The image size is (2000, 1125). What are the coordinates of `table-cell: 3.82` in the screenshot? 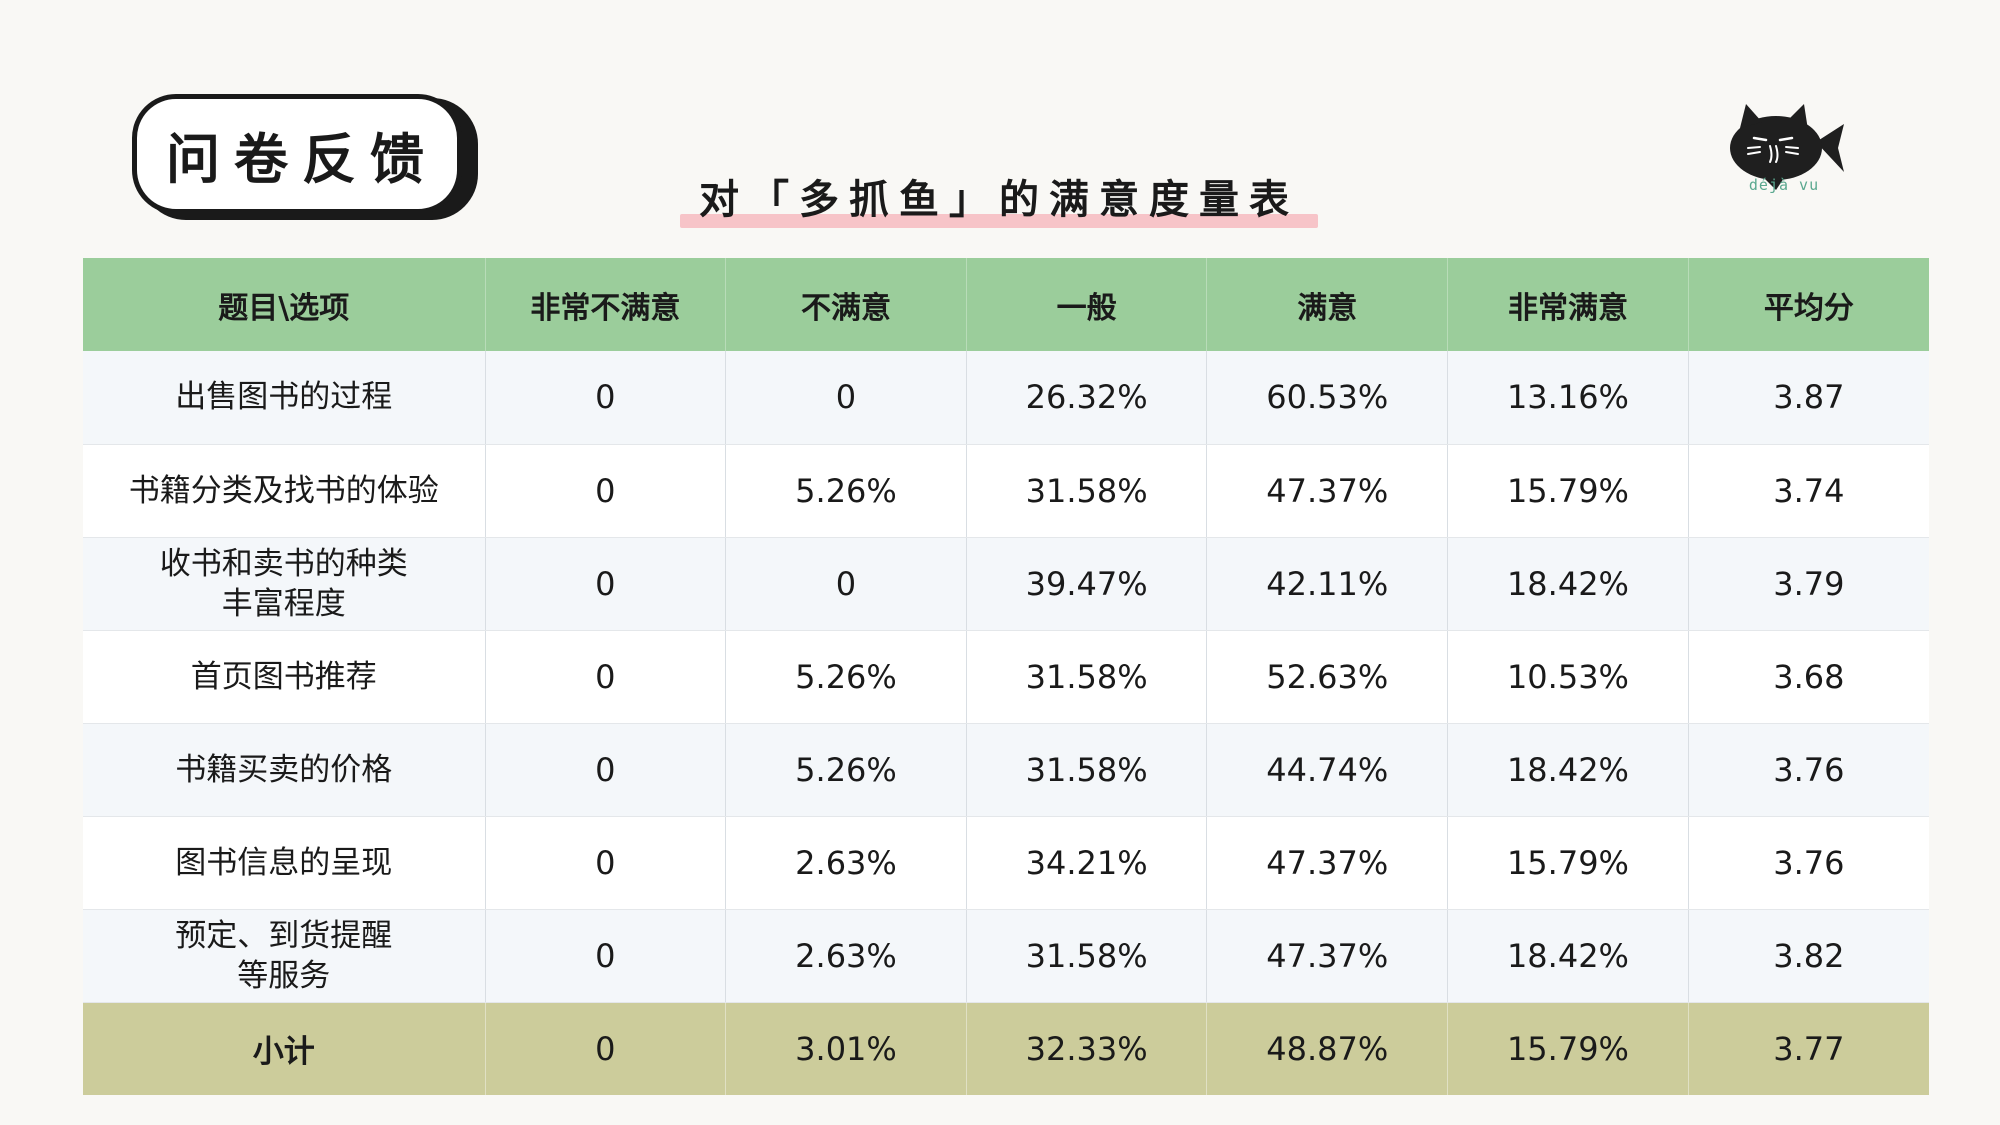 It's located at (1808, 956).